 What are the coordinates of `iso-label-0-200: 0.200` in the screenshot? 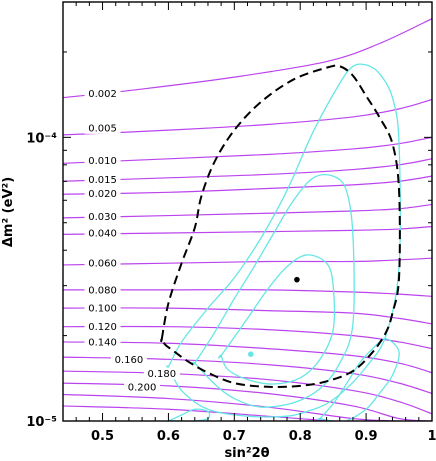 It's located at (142, 387).